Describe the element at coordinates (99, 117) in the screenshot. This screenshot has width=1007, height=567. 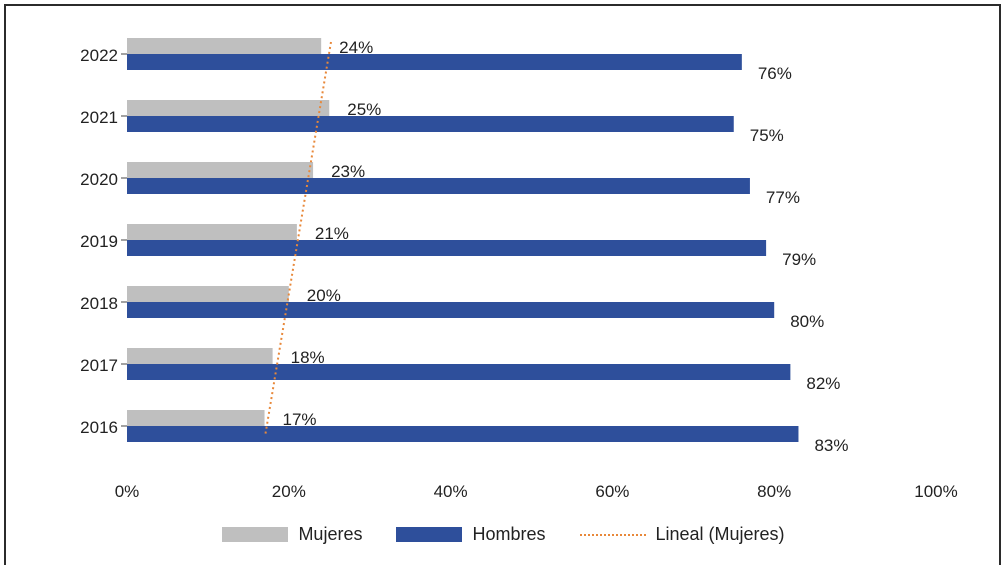
I see `category-label: 2021` at that location.